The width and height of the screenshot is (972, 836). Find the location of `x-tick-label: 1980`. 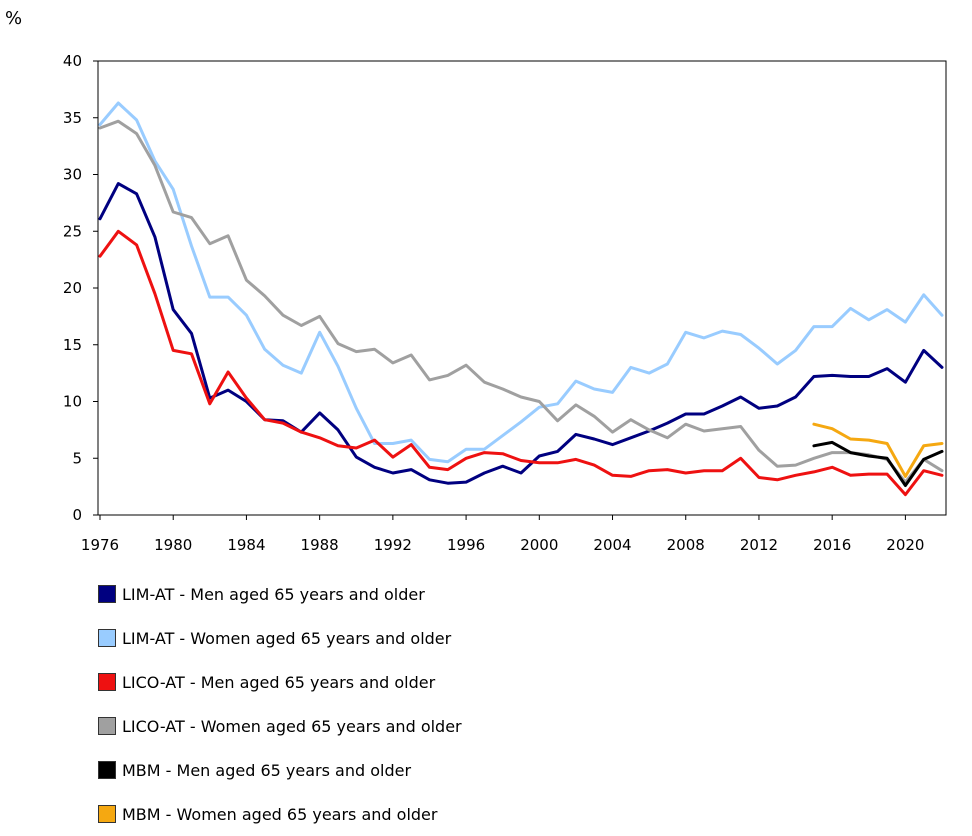

x-tick-label: 1980 is located at coordinates (173, 545).